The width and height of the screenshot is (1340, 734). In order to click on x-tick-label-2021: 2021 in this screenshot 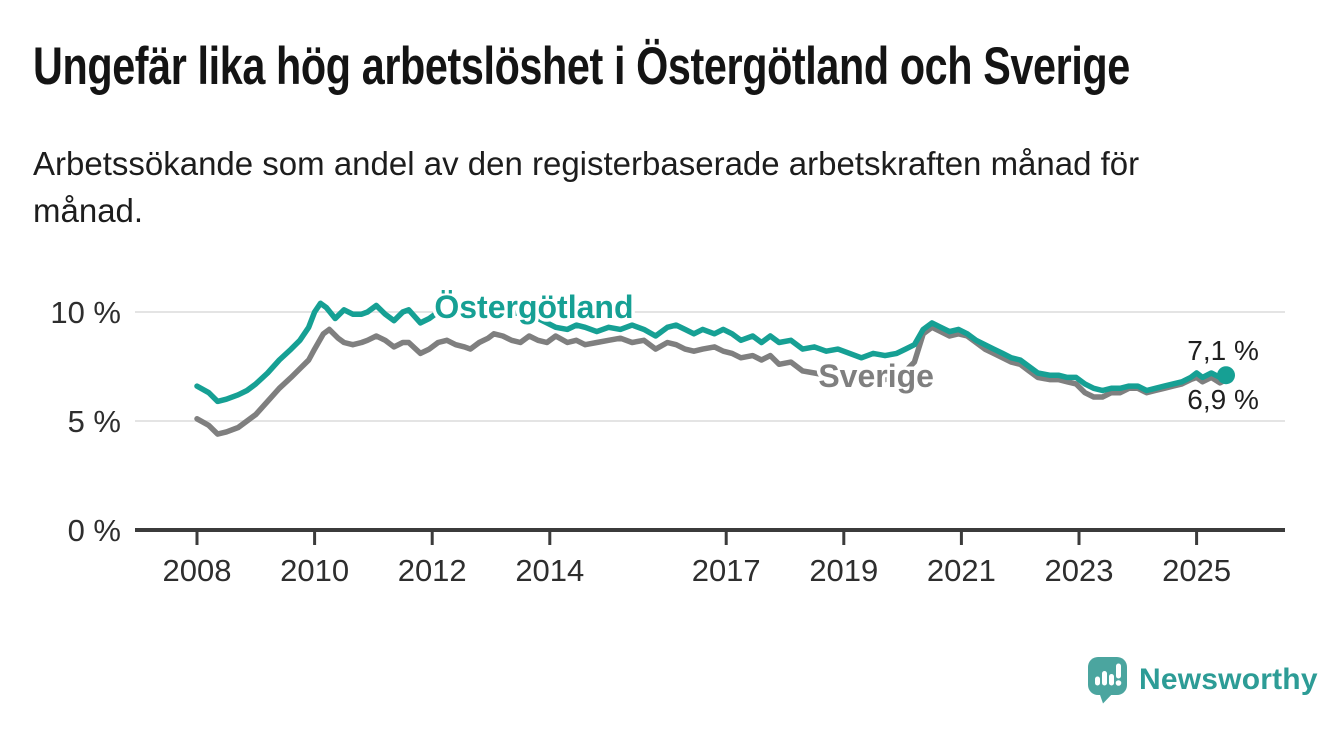, I will do `click(961, 570)`.